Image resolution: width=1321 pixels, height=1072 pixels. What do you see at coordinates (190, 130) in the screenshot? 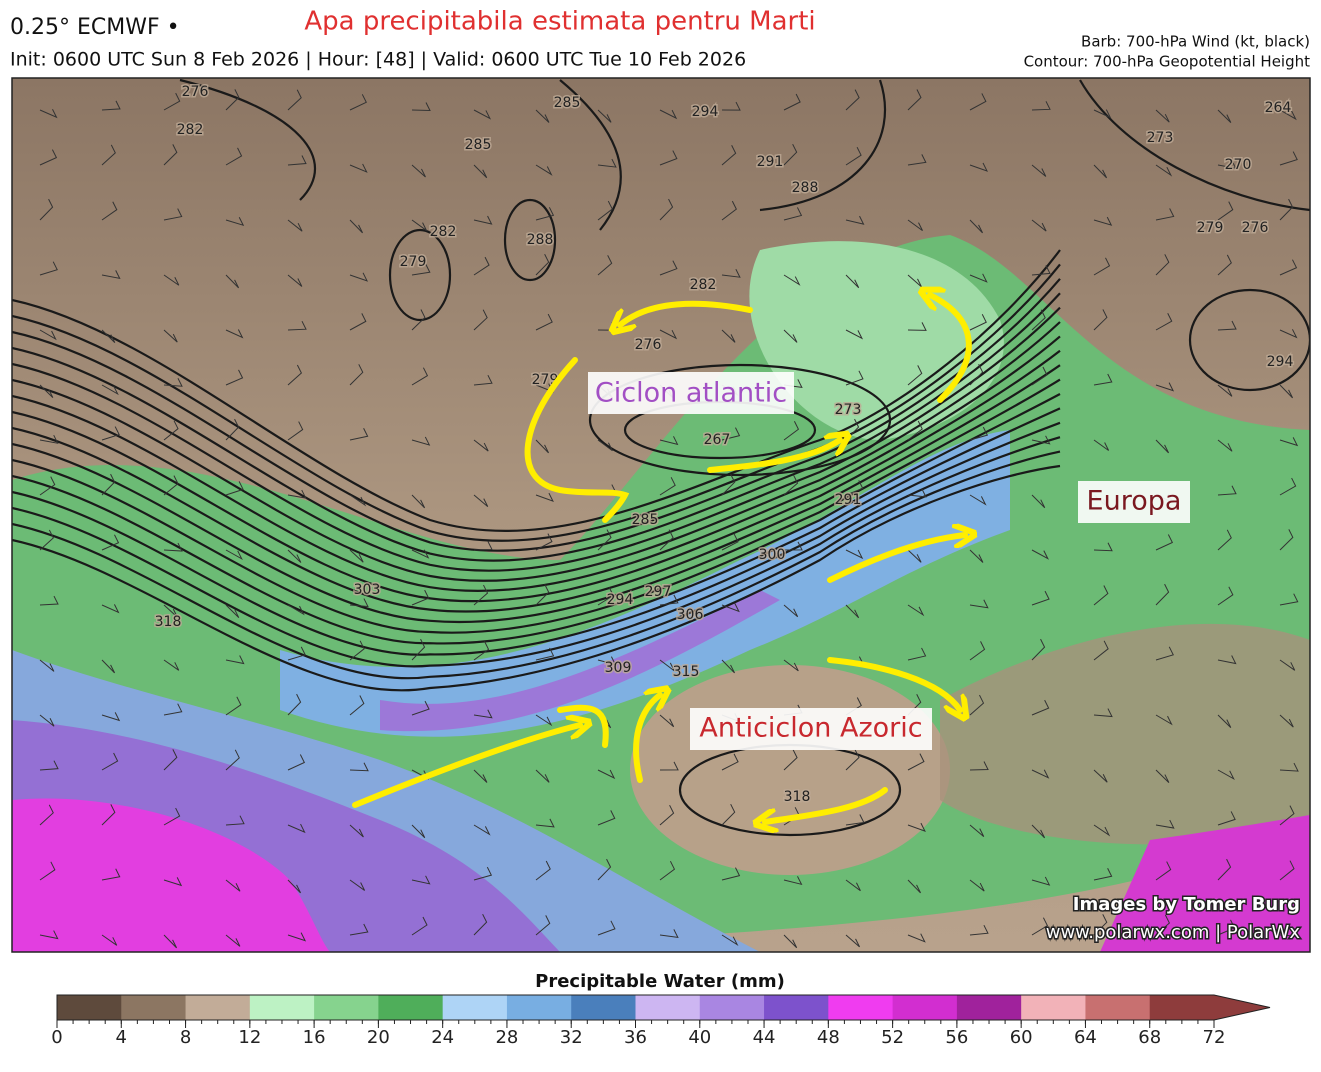
I see `contour-label: 282` at bounding box center [190, 130].